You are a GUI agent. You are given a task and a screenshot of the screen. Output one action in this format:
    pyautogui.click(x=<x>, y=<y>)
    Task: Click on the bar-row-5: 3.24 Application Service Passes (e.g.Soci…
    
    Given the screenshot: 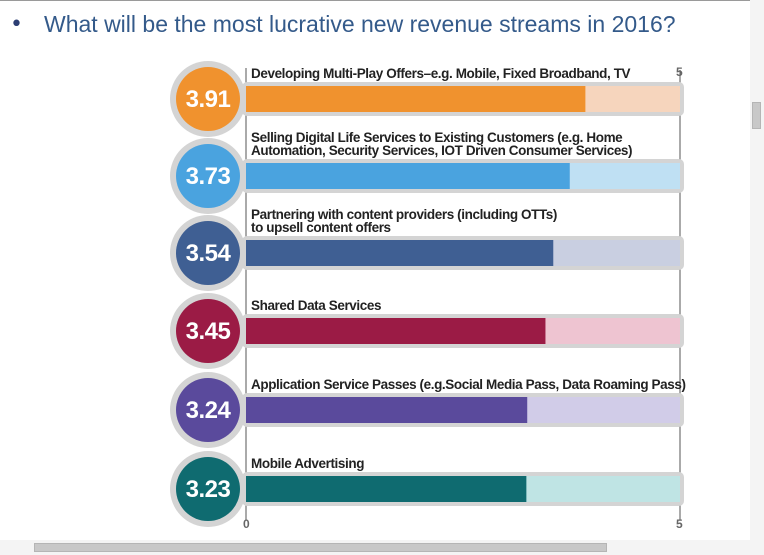 What is the action you would take?
    pyautogui.click(x=428, y=410)
    